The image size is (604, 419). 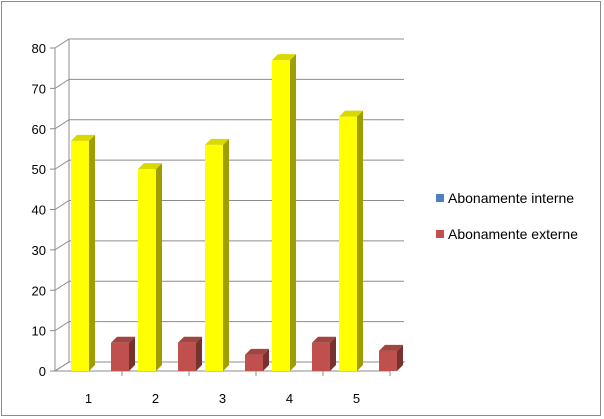 I want to click on y-tick-label: 60, so click(x=39, y=129).